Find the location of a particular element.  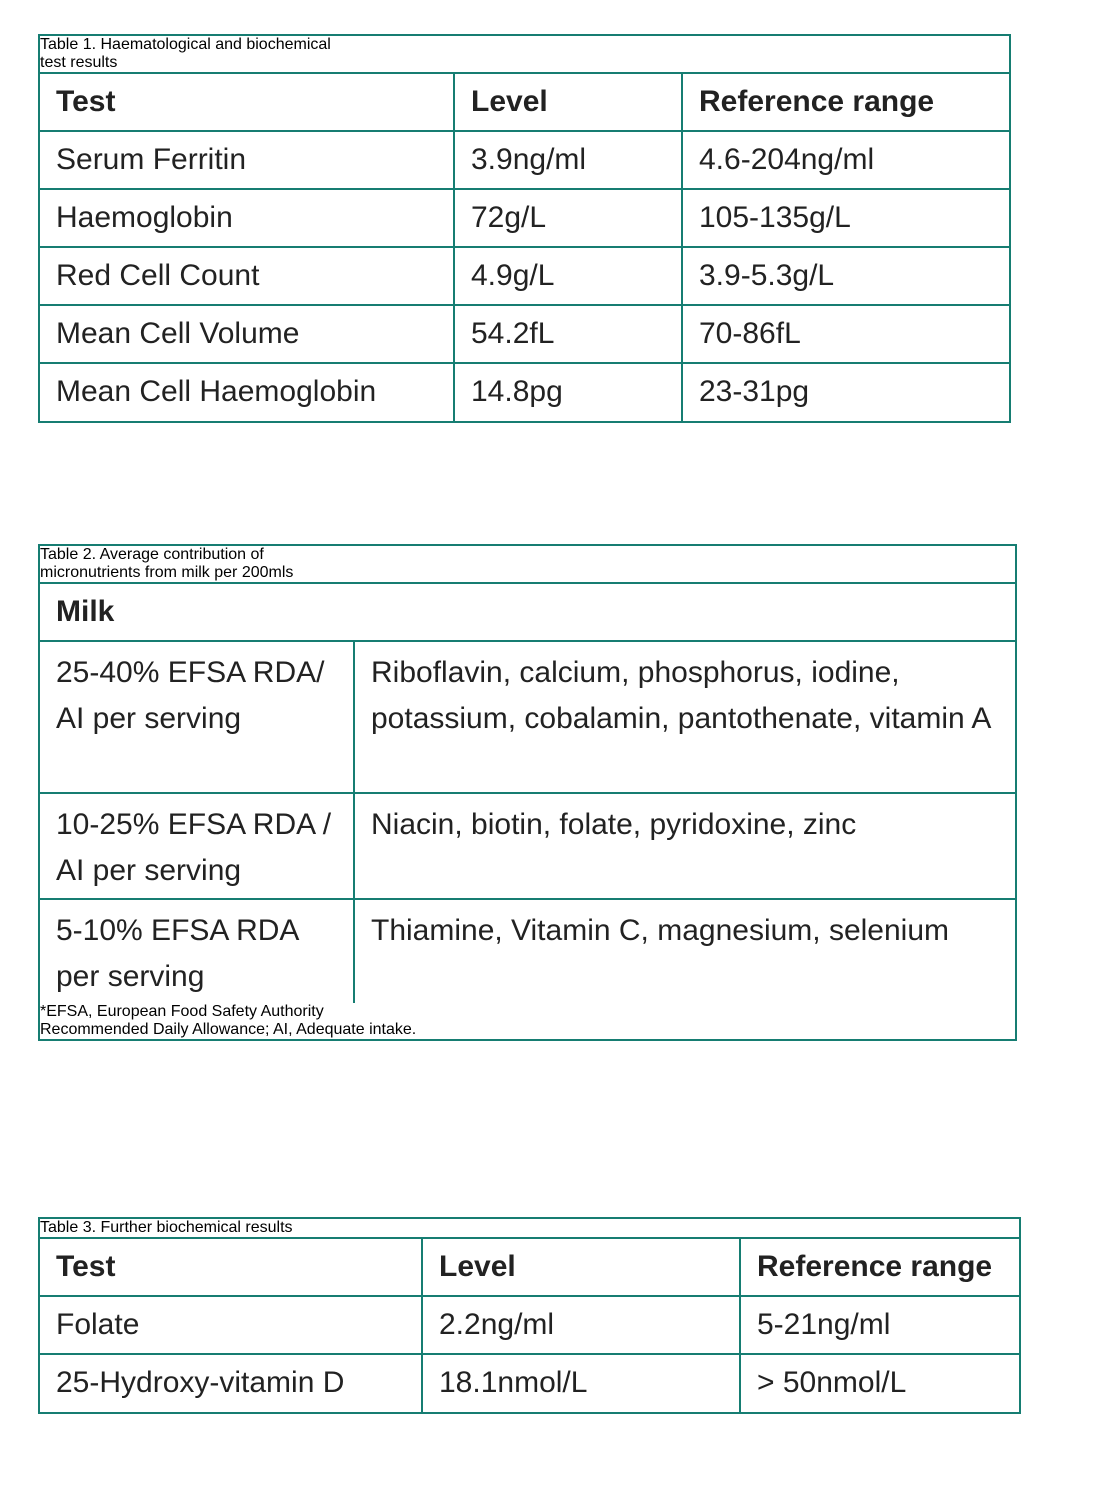

cell: 14.8pg is located at coordinates (568, 391).